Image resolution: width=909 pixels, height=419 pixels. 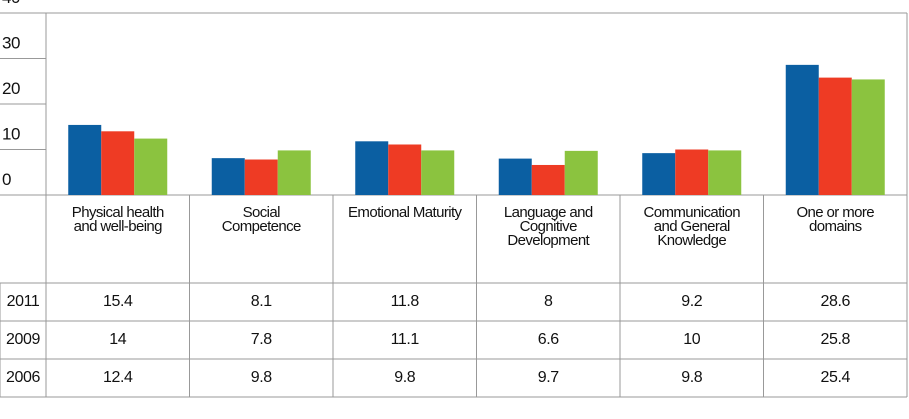 What do you see at coordinates (692, 226) in the screenshot?
I see `x-tick-label: Communication and General Knowledge` at bounding box center [692, 226].